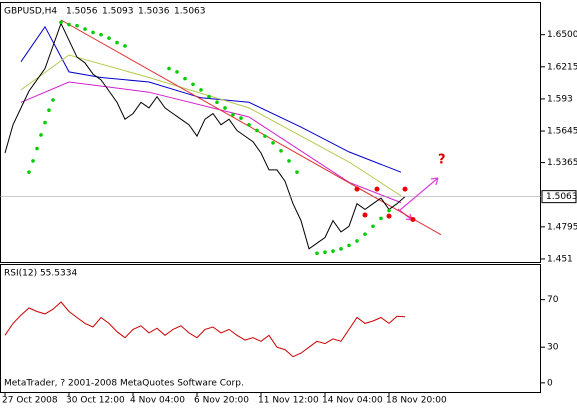  What do you see at coordinates (560, 259) in the screenshot?
I see `y-tick-label: 1.451` at bounding box center [560, 259].